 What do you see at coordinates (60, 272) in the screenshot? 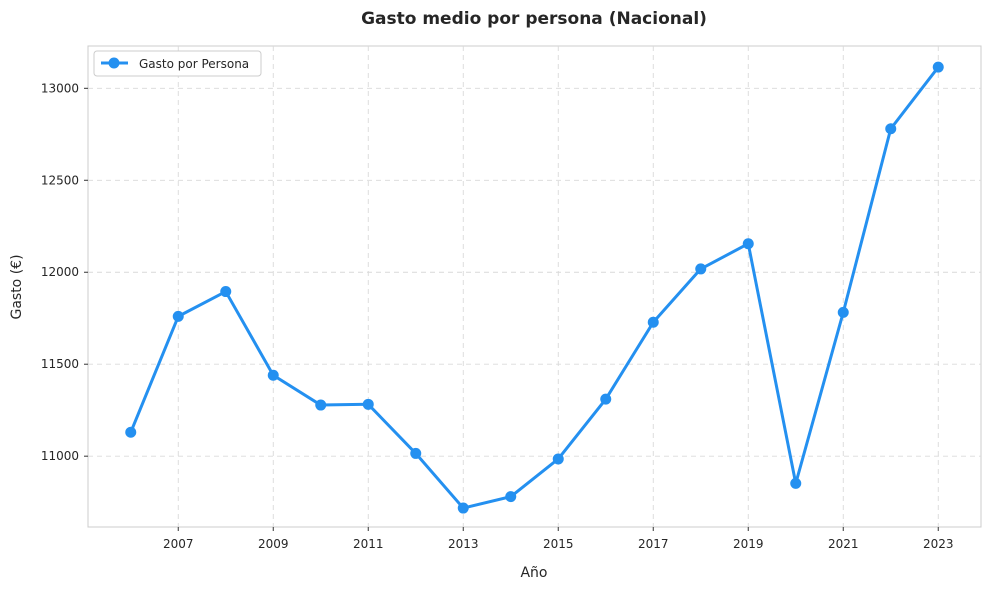
I see `y-tick-label-12000: 12000` at bounding box center [60, 272].